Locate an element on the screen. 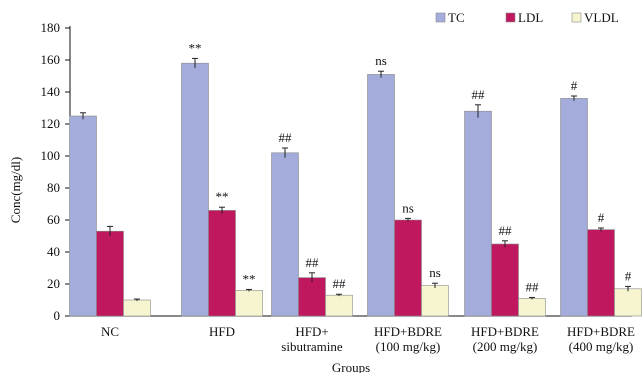 The image size is (643, 373). y-tick-label: 120 is located at coordinates (51, 123).